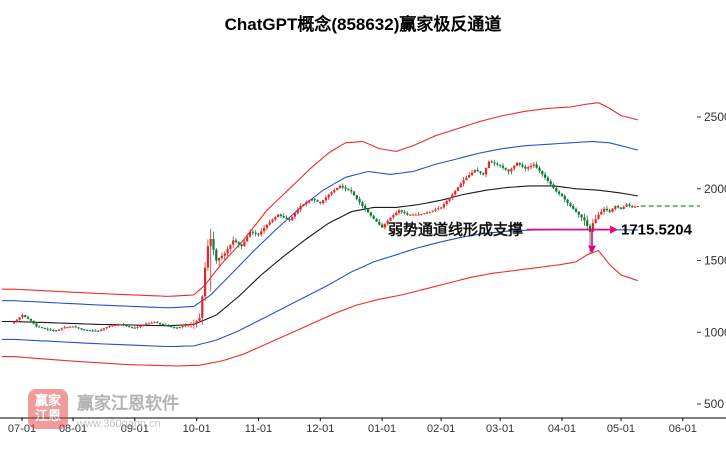 The height and width of the screenshot is (450, 726). What do you see at coordinates (47, 401) in the screenshot?
I see `brand-logo-text-top: 赢家` at bounding box center [47, 401].